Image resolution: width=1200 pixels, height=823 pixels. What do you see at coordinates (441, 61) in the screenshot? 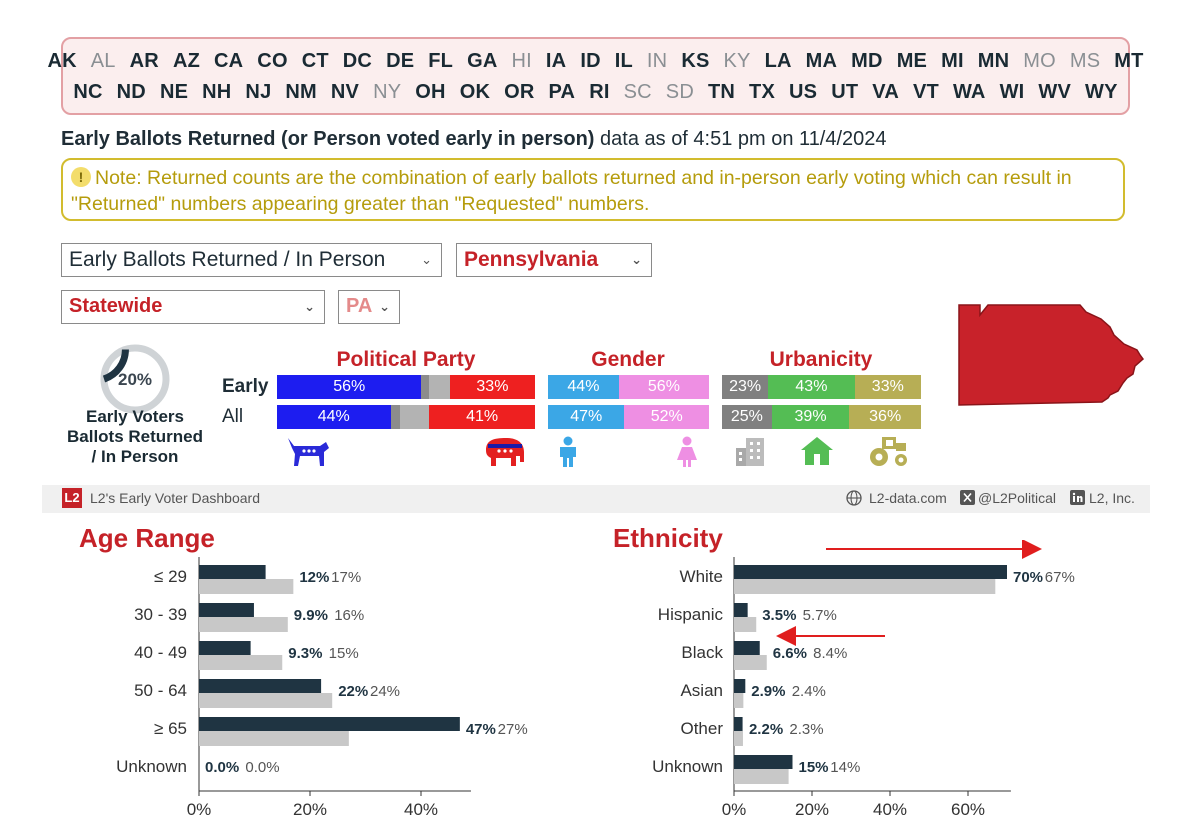
I see `state-link-fl: FL` at bounding box center [441, 61].